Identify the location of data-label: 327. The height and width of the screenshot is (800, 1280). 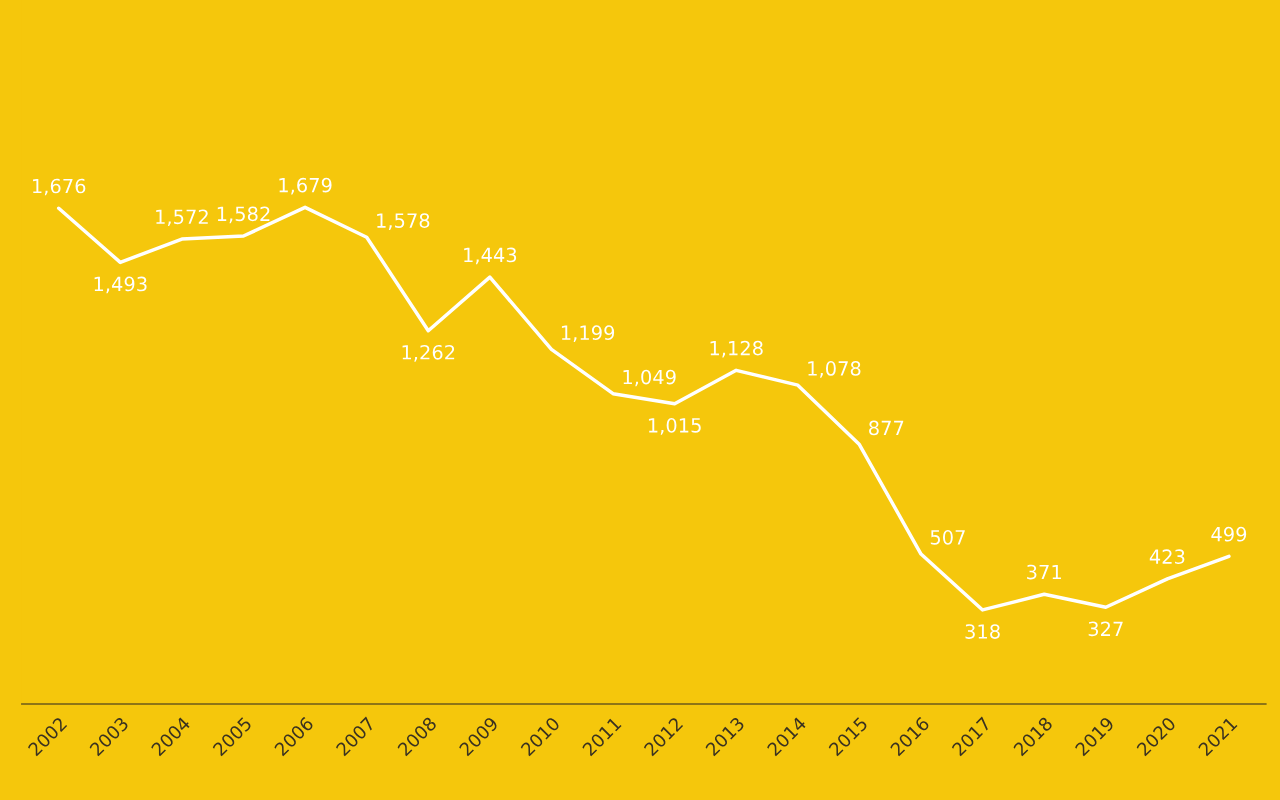
(1105, 629).